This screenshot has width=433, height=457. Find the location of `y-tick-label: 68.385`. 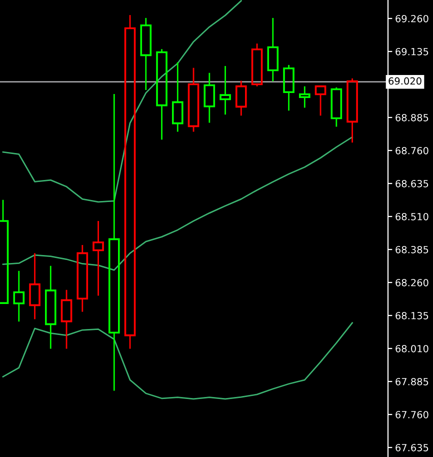

y-tick-label: 68.385 is located at coordinates (412, 250).